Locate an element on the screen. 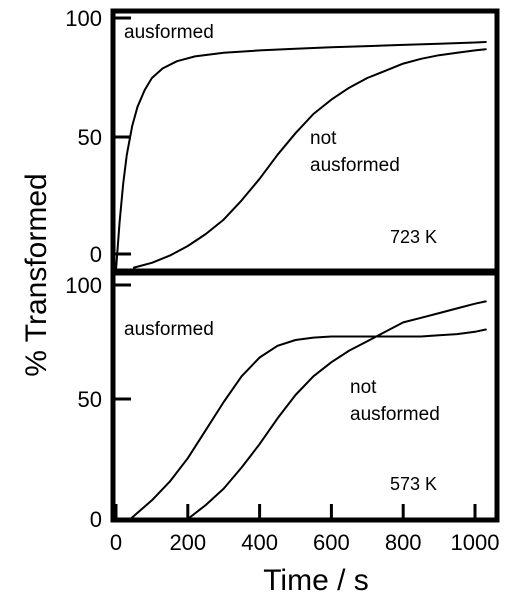 The image size is (507, 599). x-tick-label: 200 is located at coordinates (187, 542).